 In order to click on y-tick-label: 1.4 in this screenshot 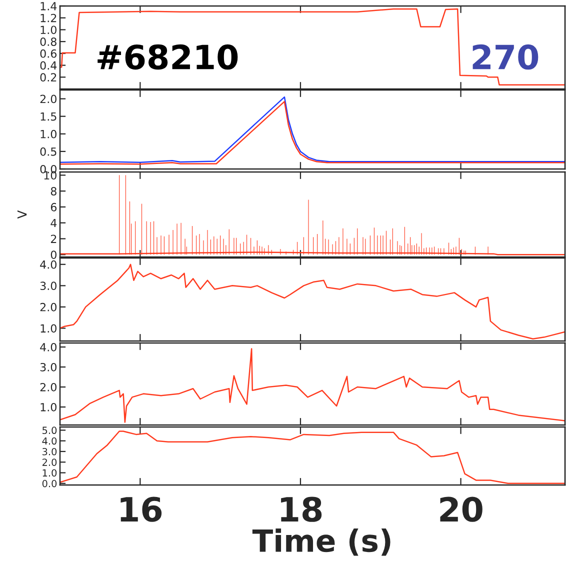, I will do `click(48, 6)`.